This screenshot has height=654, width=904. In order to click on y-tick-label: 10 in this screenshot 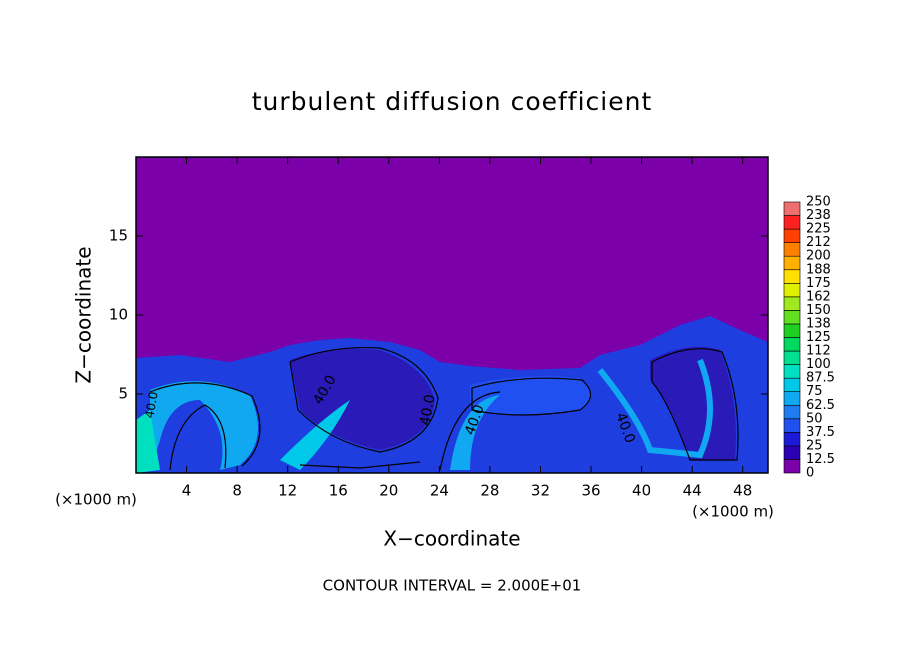, I will do `click(118, 315)`.